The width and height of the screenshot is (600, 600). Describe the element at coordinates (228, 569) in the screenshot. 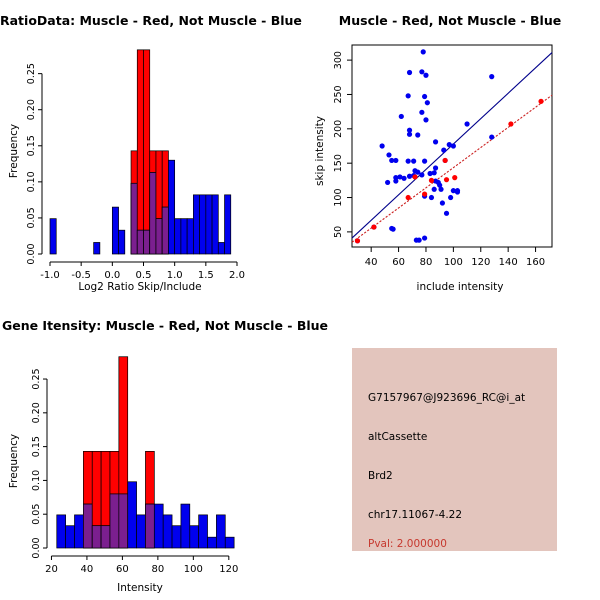

I see `x-tick-label: 120` at that location.